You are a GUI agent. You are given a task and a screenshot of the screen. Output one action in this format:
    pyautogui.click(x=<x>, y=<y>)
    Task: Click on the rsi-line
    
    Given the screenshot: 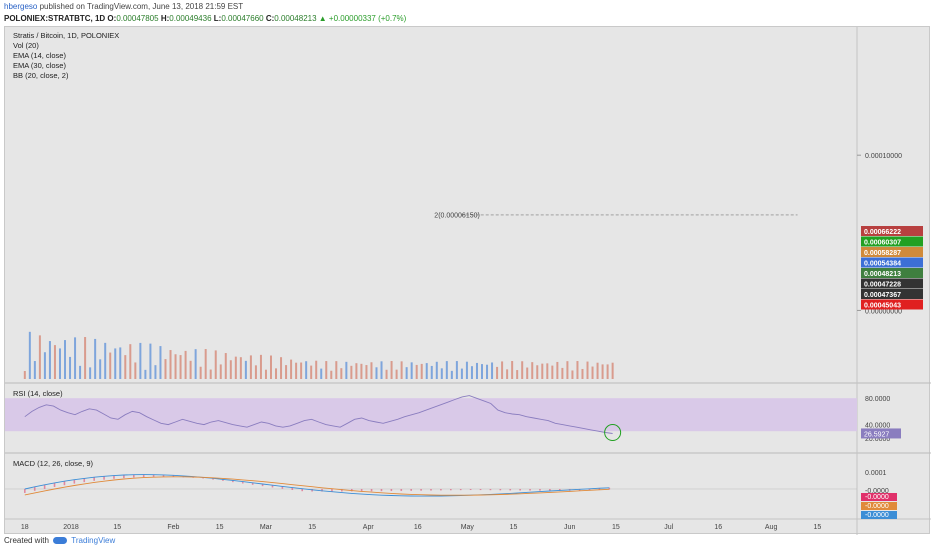 What is the action you would take?
    pyautogui.click(x=318, y=414)
    